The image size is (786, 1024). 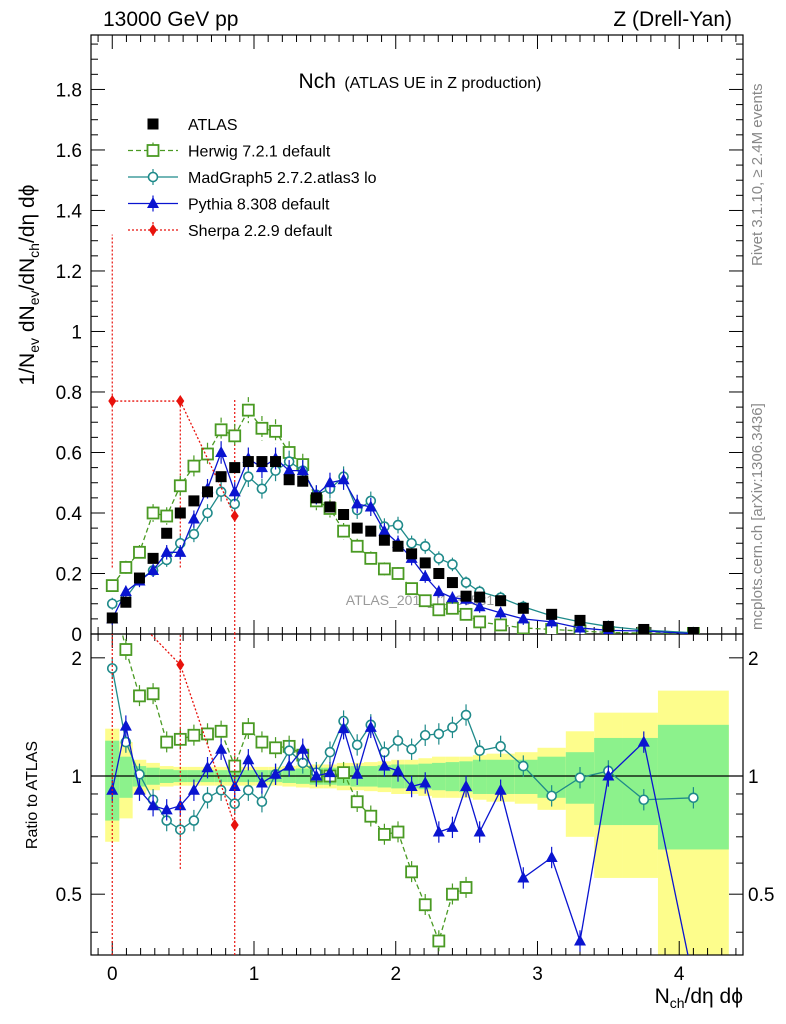 I want to click on main-series-4-point, so click(x=234, y=516).